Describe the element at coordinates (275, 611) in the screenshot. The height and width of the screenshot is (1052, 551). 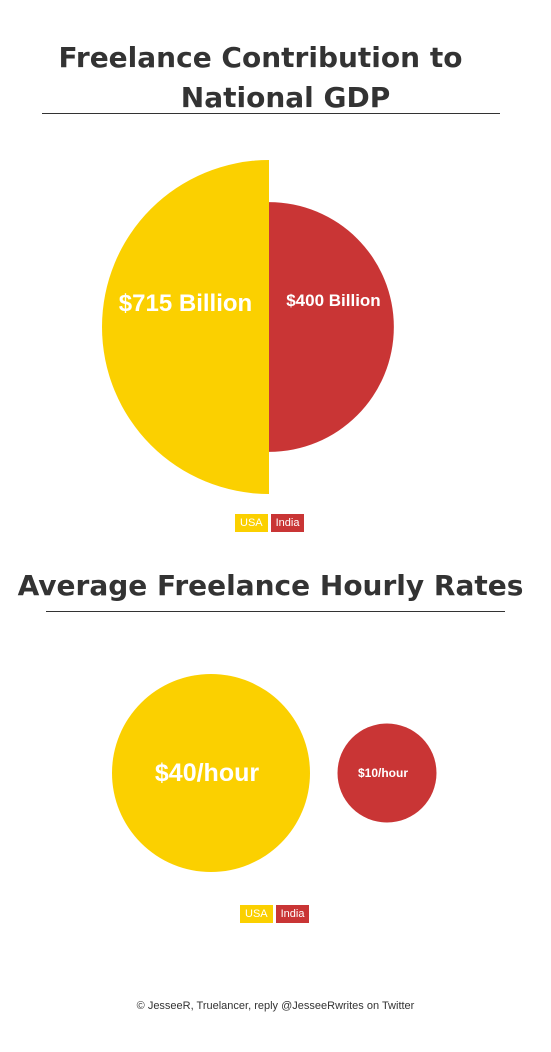
I see `rates-title-divider` at that location.